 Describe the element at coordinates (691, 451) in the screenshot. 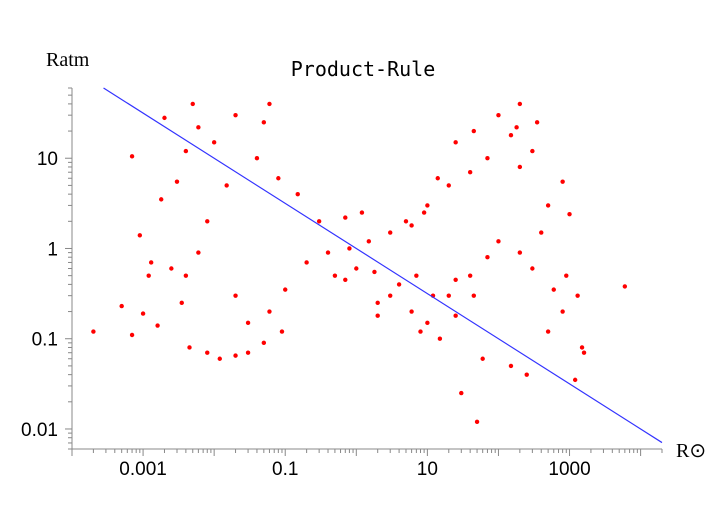

I see `x-axis-label: R⊙` at that location.